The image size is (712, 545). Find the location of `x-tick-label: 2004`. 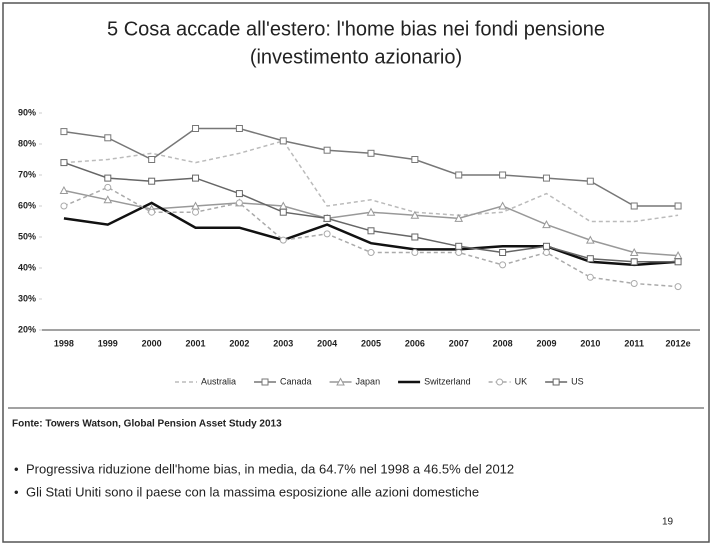

x-tick-label: 2004 is located at coordinates (327, 343).